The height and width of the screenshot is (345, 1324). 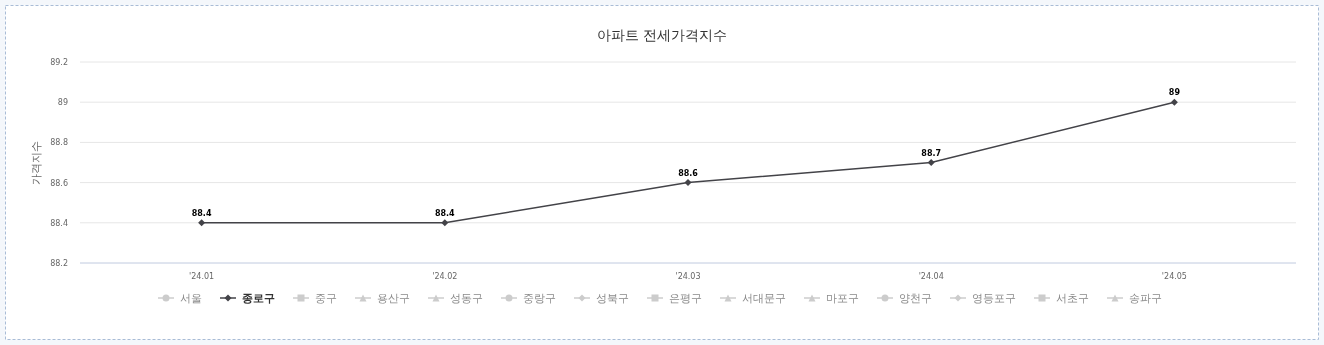 What do you see at coordinates (445, 276) in the screenshot?
I see `x-tick-label: '24.02` at bounding box center [445, 276].